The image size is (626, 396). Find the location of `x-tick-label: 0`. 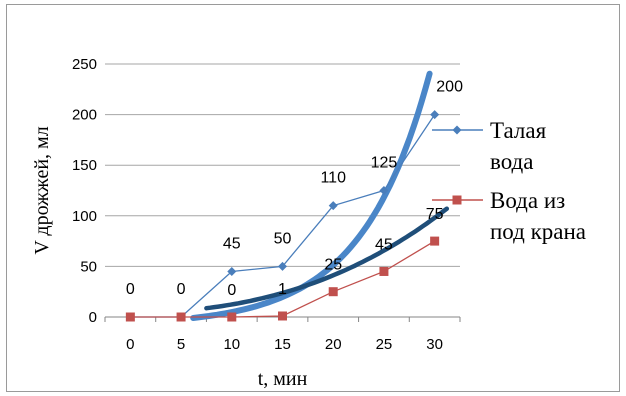

x-tick-label: 0 is located at coordinates (130, 344).